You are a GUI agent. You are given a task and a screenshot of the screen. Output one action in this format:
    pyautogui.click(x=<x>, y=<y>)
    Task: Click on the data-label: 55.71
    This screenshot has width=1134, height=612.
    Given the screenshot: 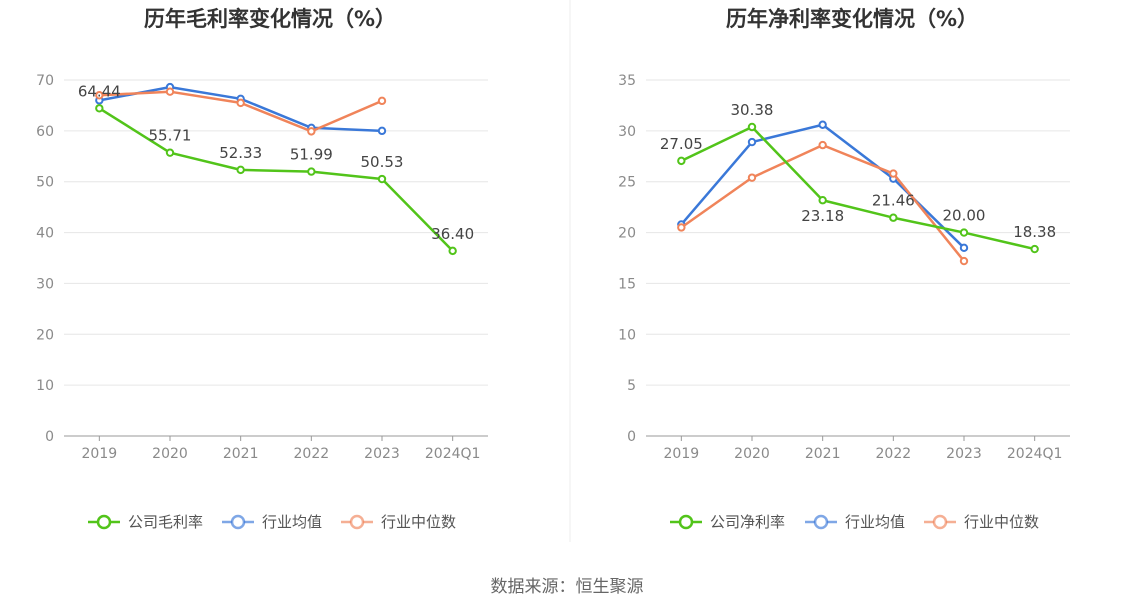 What is the action you would take?
    pyautogui.click(x=170, y=136)
    